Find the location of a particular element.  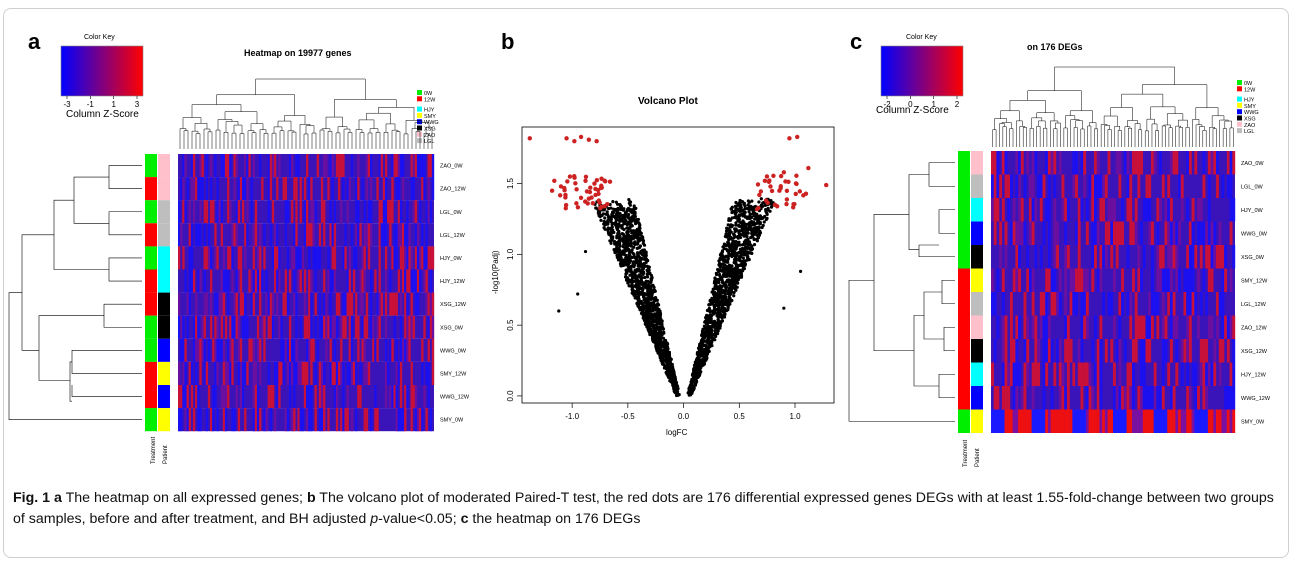

volcano-title: Volcano Plot is located at coordinates (668, 101).